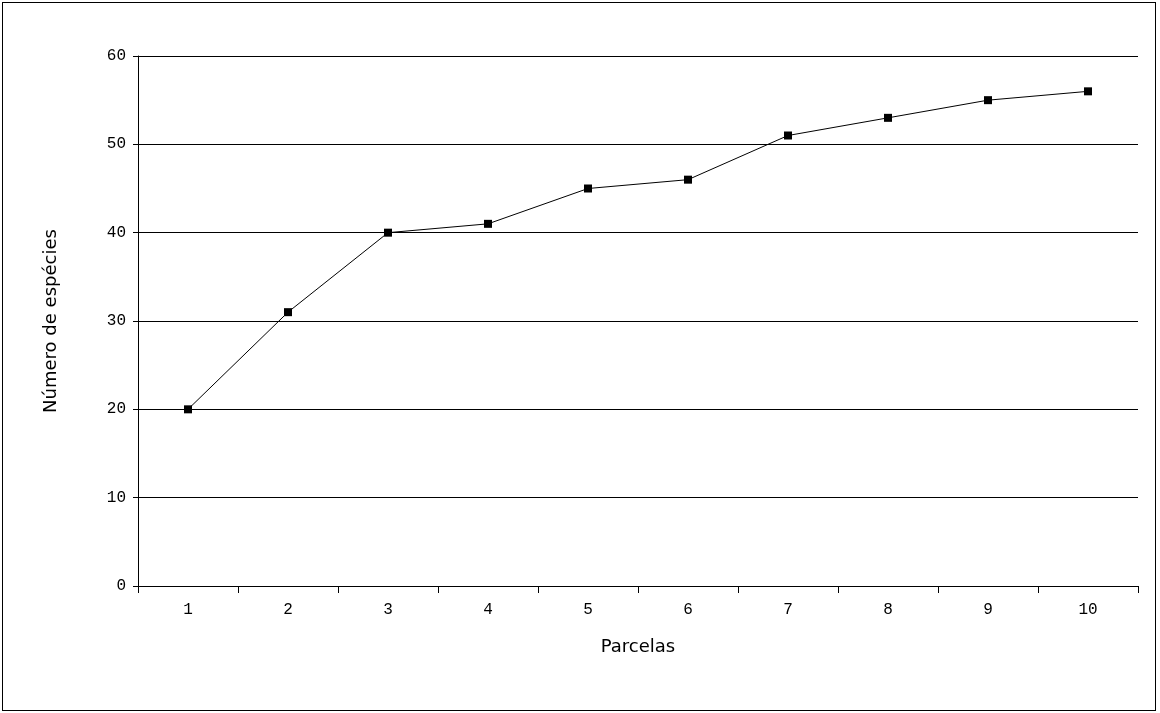 Image resolution: width=1160 pixels, height=713 pixels. Describe the element at coordinates (388, 610) in the screenshot. I see `x-tick-label: 3` at that location.